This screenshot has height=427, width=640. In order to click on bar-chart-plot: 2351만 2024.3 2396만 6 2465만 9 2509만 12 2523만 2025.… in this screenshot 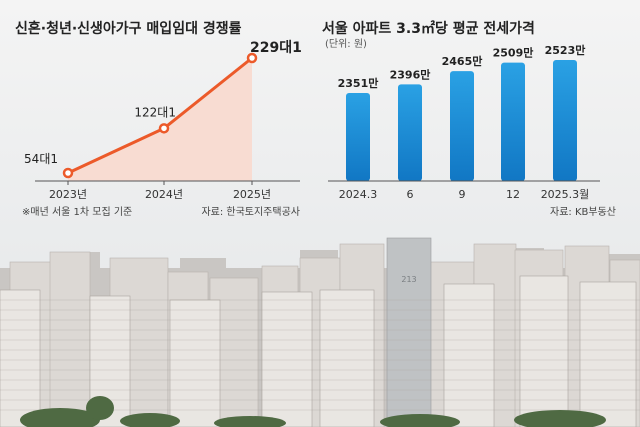, I will do `click(464, 122)`.